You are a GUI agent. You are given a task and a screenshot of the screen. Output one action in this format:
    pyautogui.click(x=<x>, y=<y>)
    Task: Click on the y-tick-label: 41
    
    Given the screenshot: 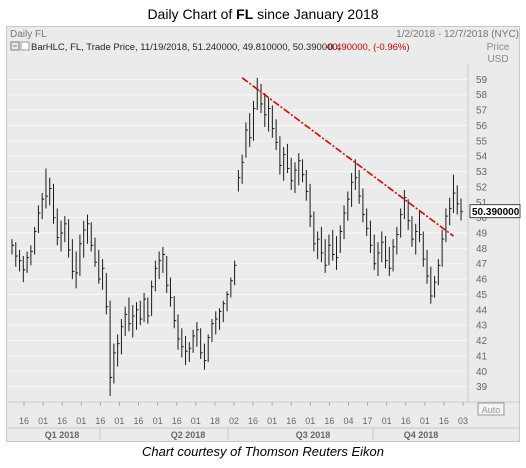 What is the action you would take?
    pyautogui.click(x=482, y=356)
    